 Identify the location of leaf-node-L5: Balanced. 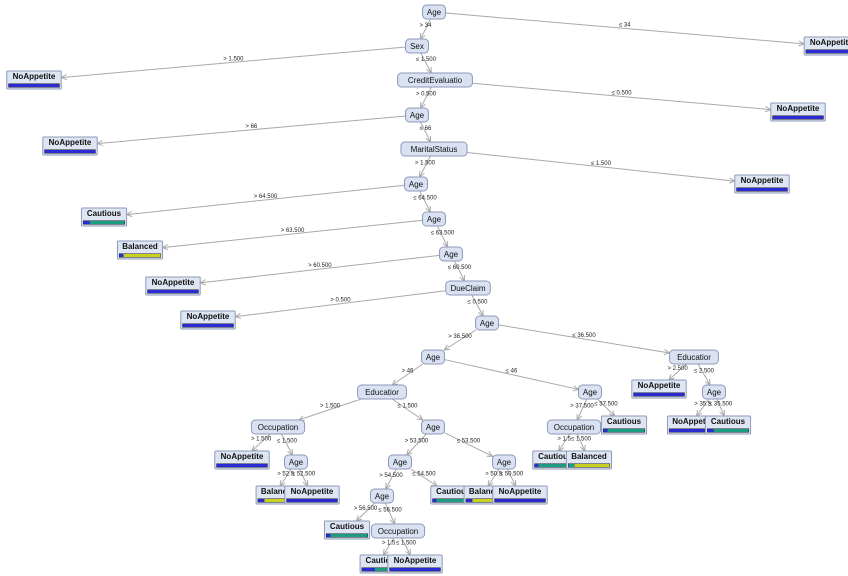
(140, 250).